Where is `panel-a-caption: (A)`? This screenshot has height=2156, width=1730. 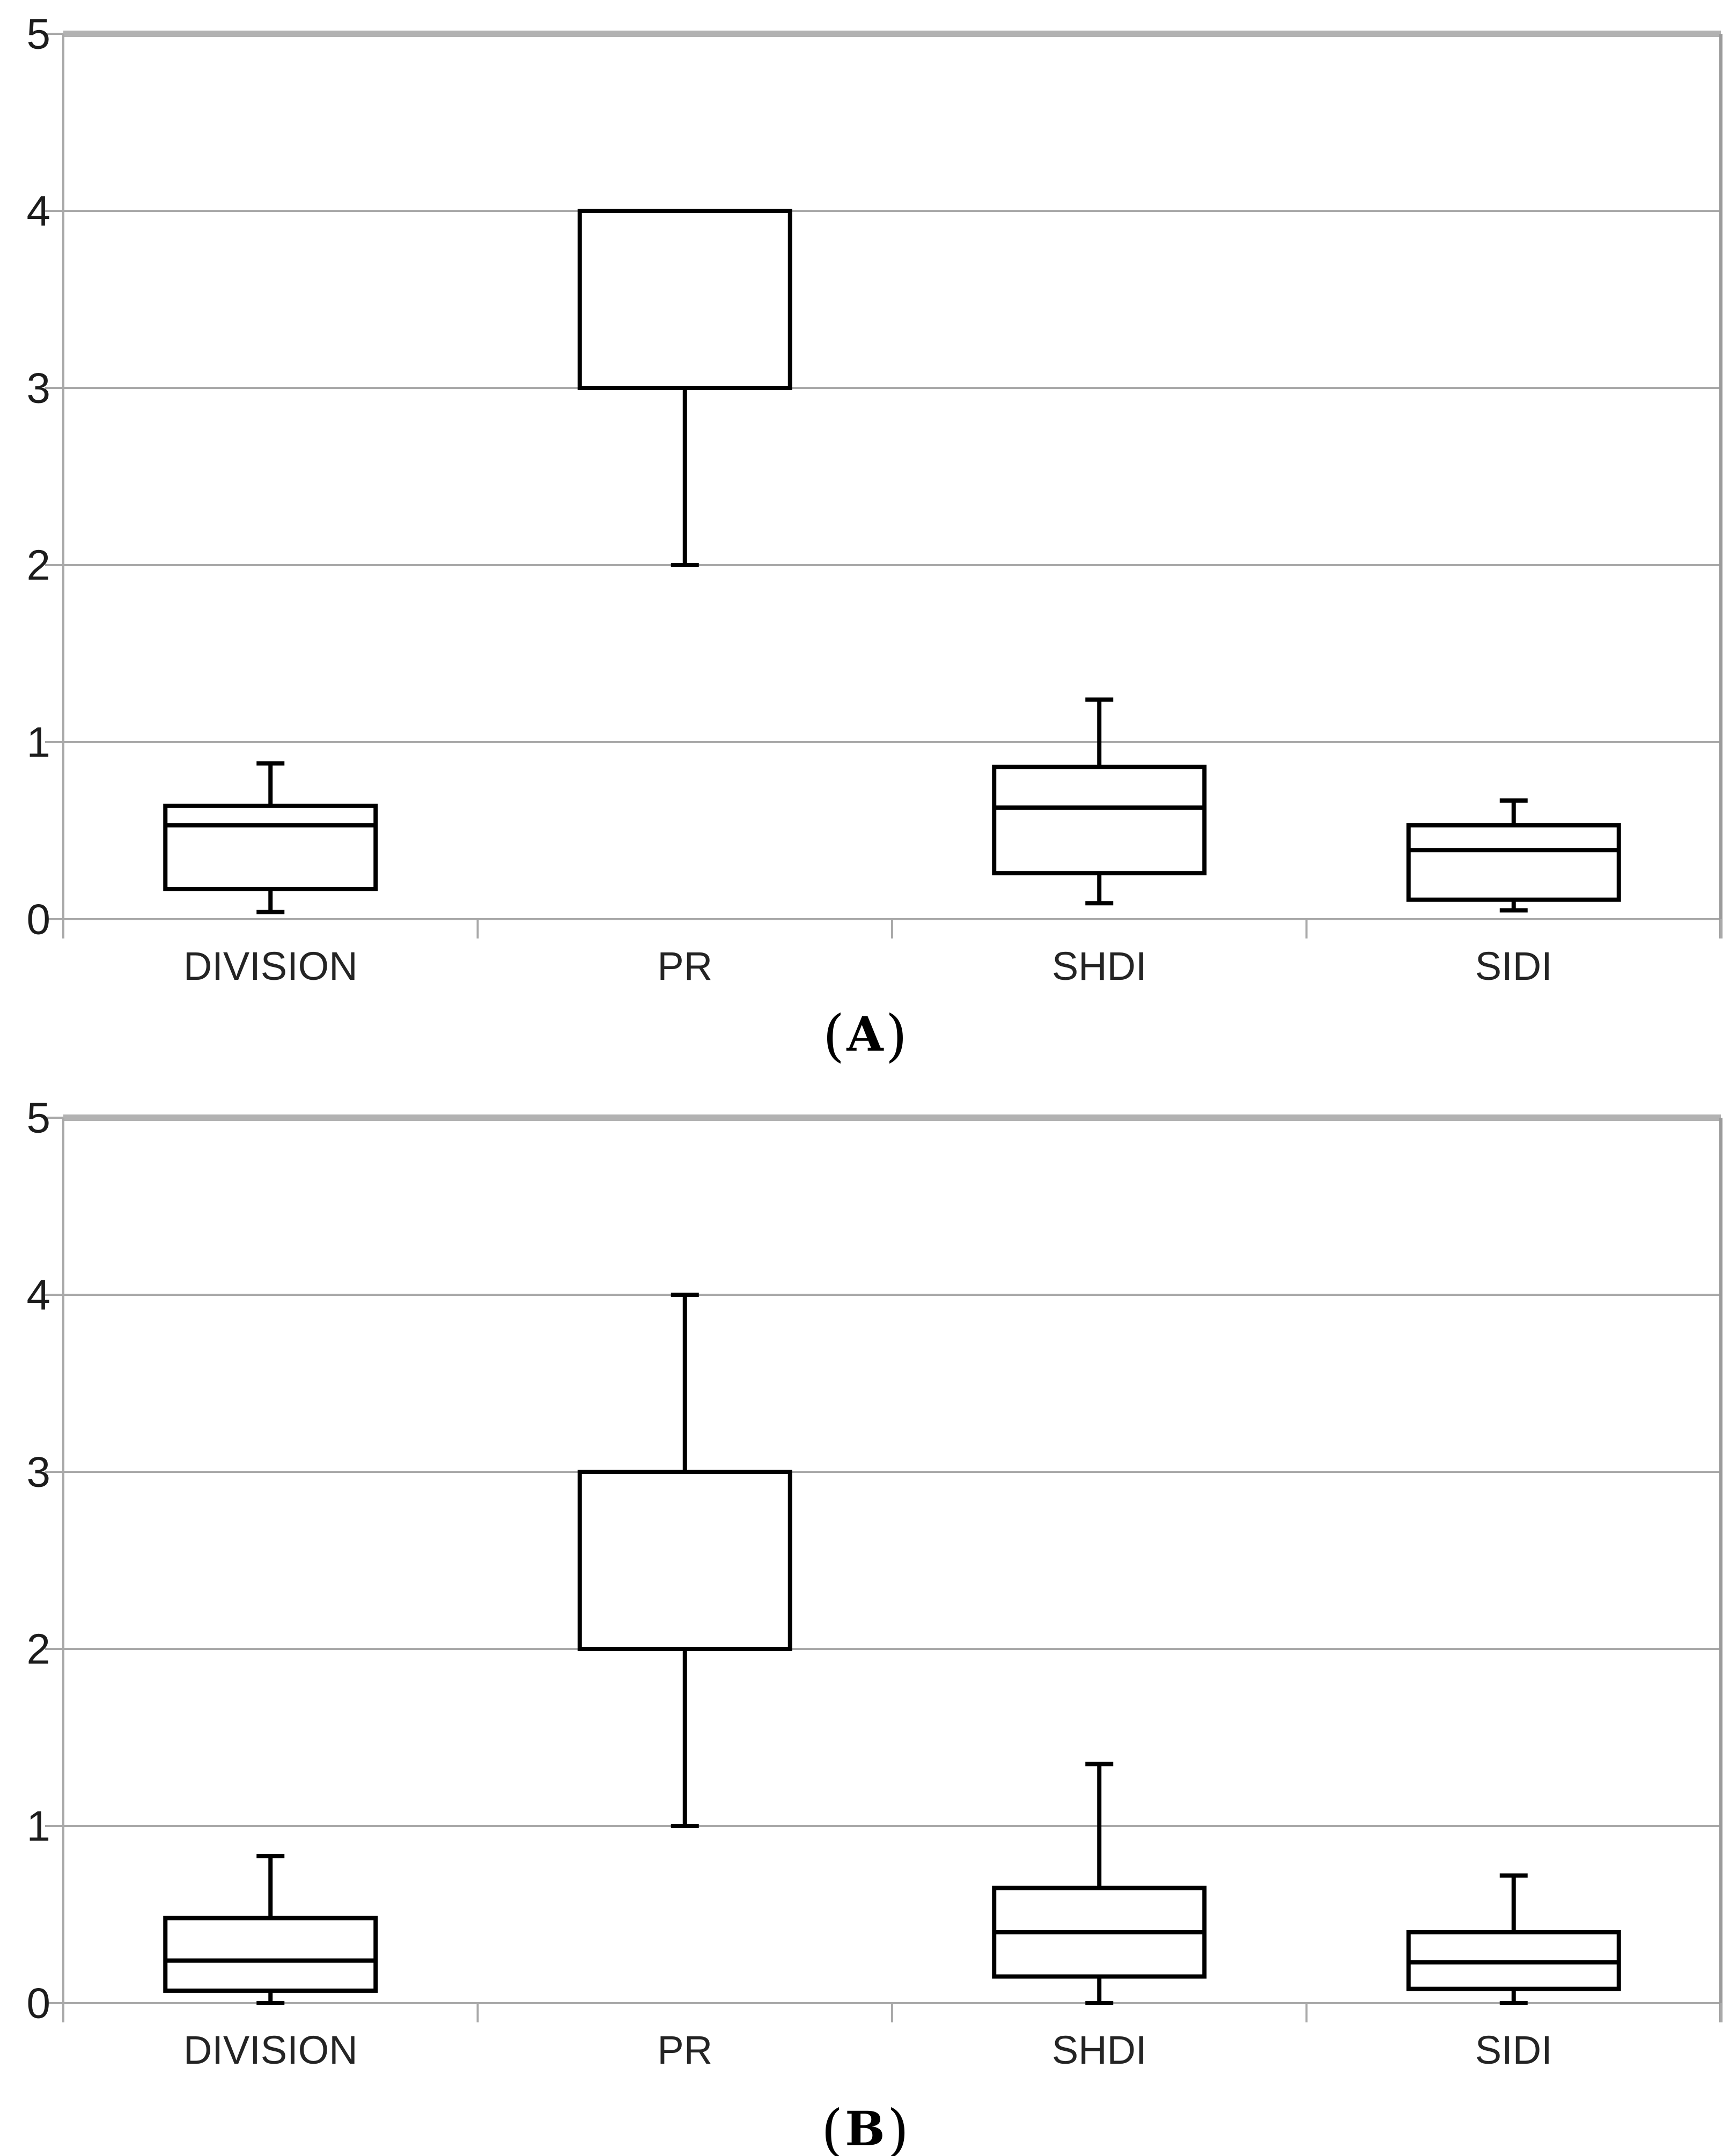
panel-a-caption: (A) is located at coordinates (865, 1036).